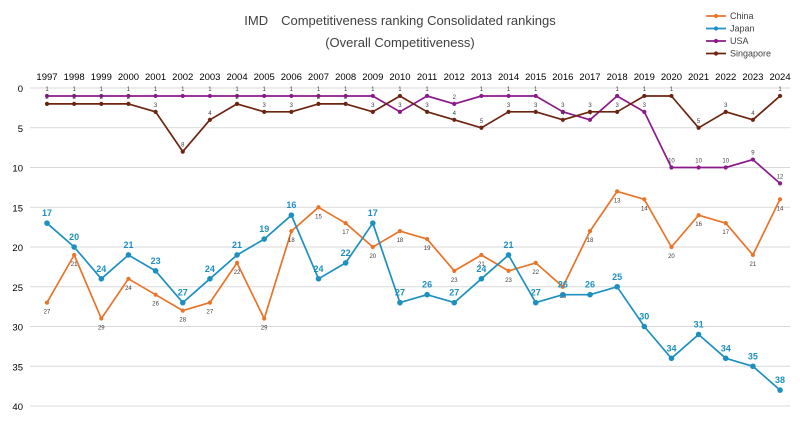 Image resolution: width=800 pixels, height=435 pixels. I want to click on data-label: 14, so click(644, 209).